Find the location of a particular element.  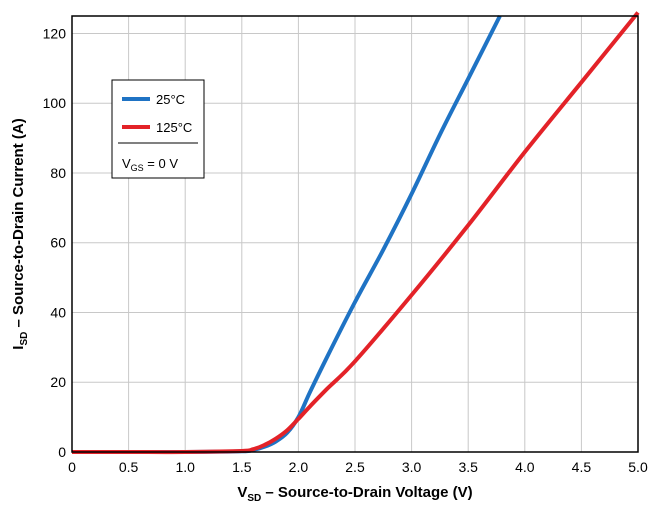

y-axis-title-sub: SD is located at coordinates (24, 339).